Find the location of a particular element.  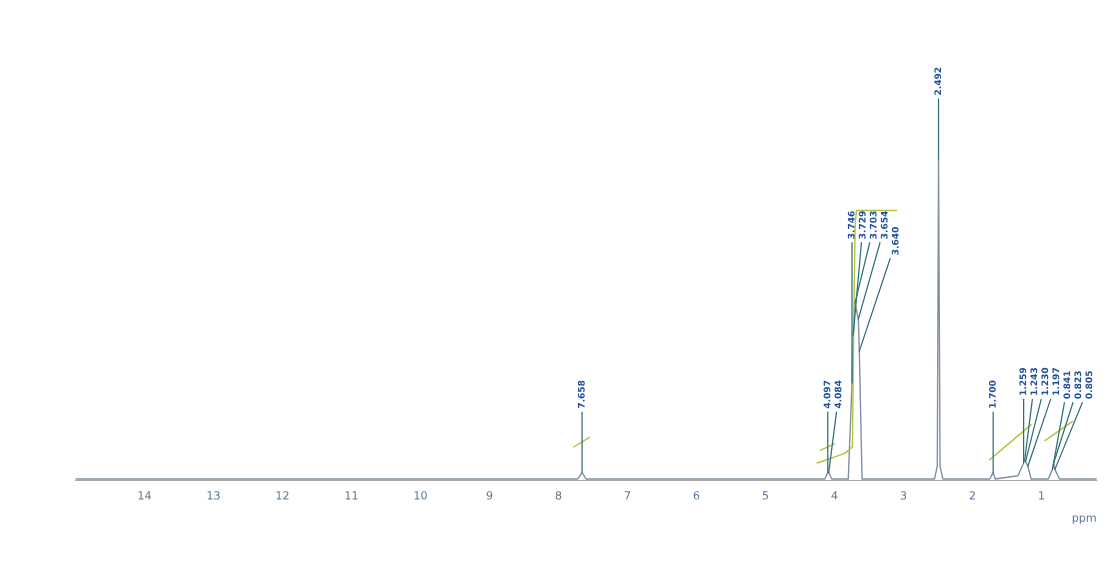

annotation: 1.700 is located at coordinates (992, 394).